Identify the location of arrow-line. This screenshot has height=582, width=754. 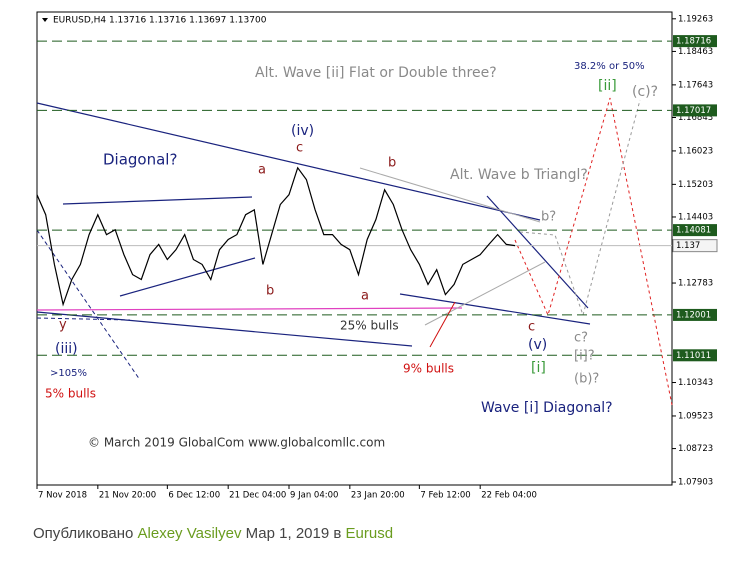
(442, 324).